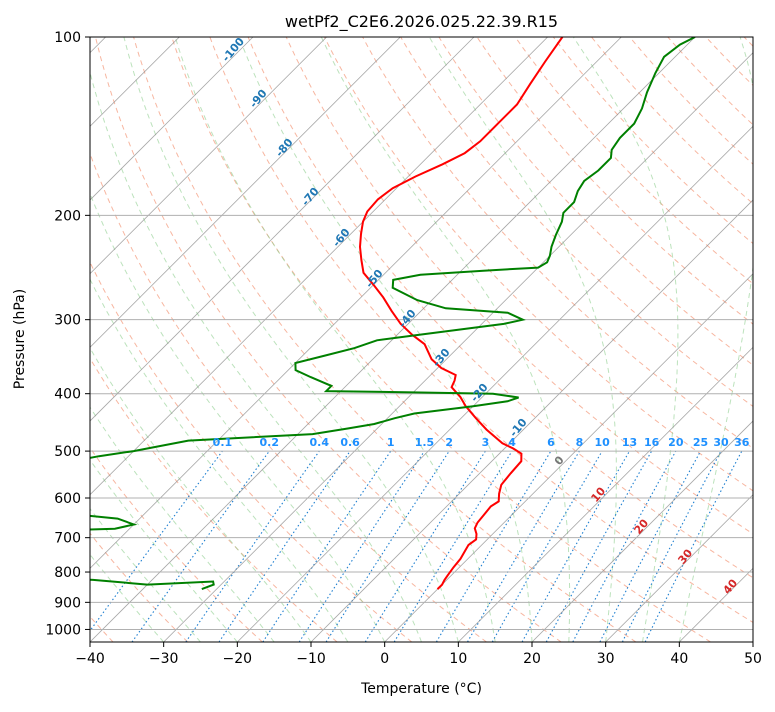 This screenshot has width=775, height=712. Describe the element at coordinates (580, 442) in the screenshot. I see `mixing-ratio-label: 8` at that location.